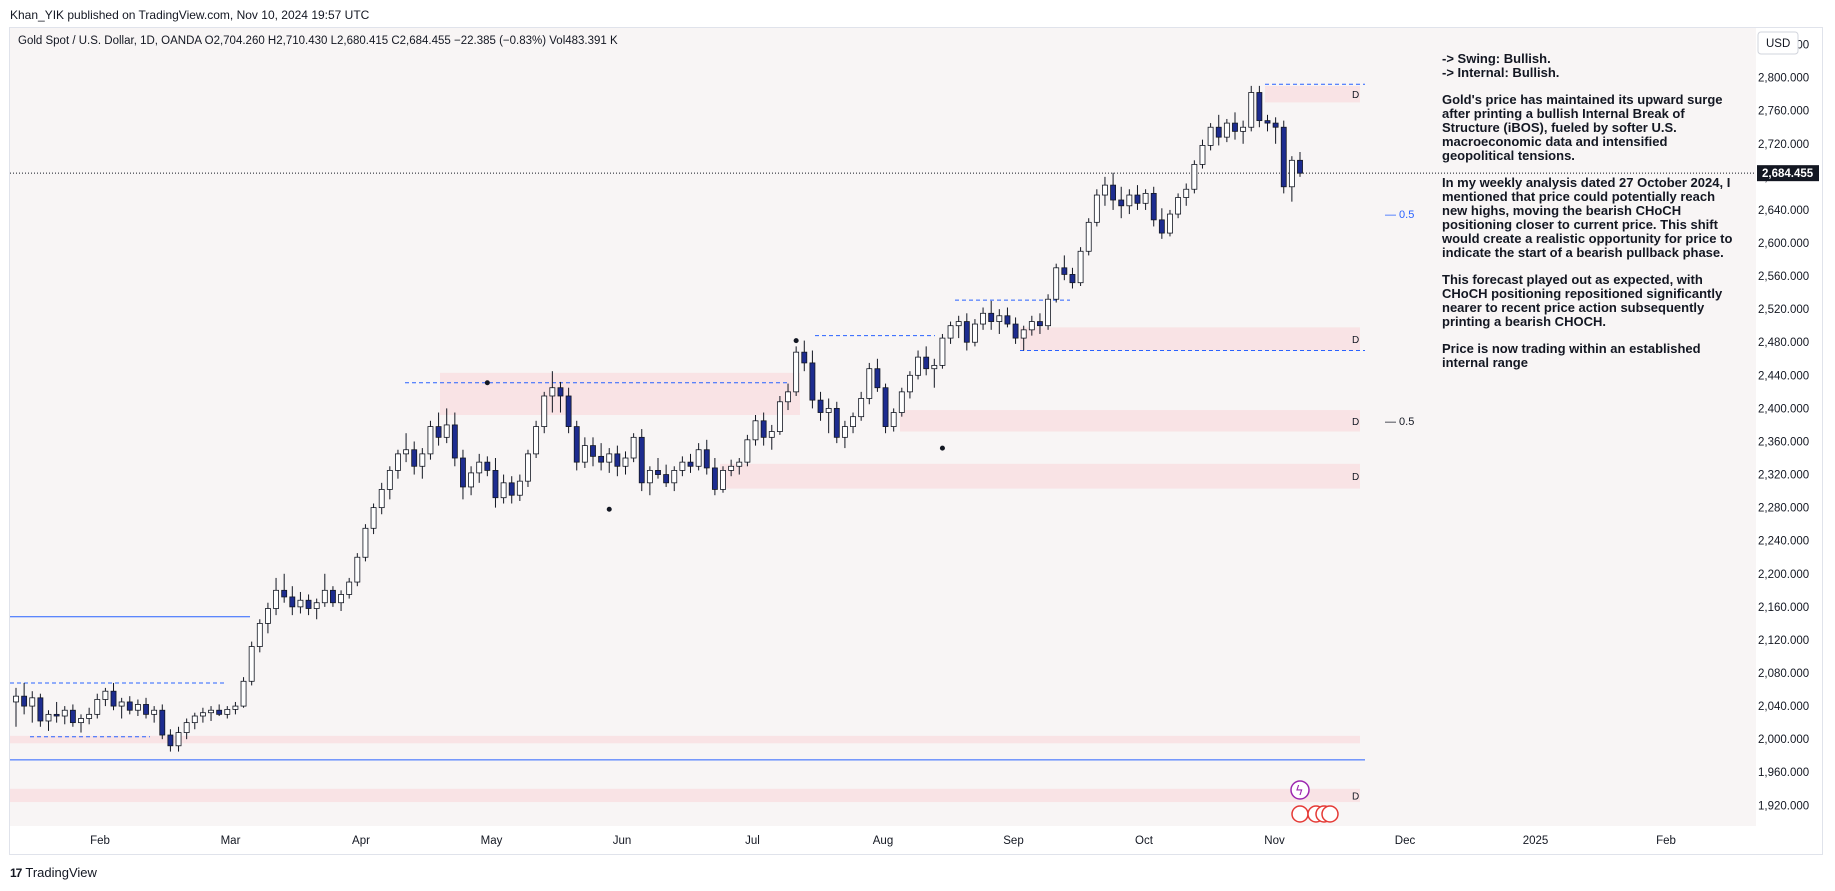 The image size is (1835, 891). Describe the element at coordinates (1300, 814) in the screenshot. I see `economic-event-flag-icon` at that location.